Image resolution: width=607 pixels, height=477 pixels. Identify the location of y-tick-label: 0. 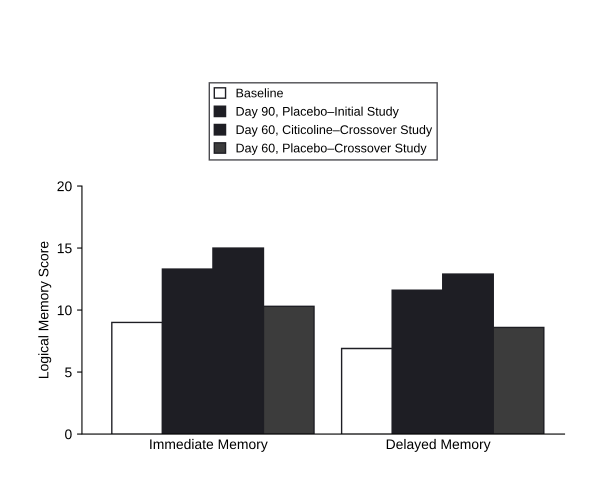
(68, 434).